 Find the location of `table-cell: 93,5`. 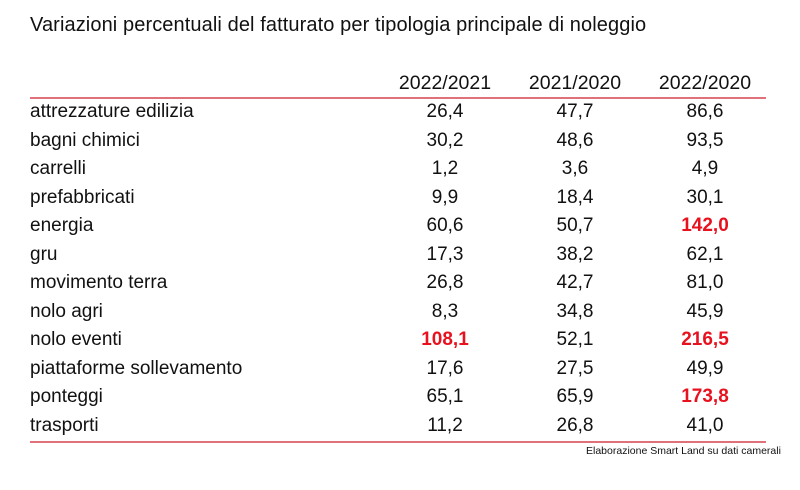

table-cell: 93,5 is located at coordinates (705, 140).